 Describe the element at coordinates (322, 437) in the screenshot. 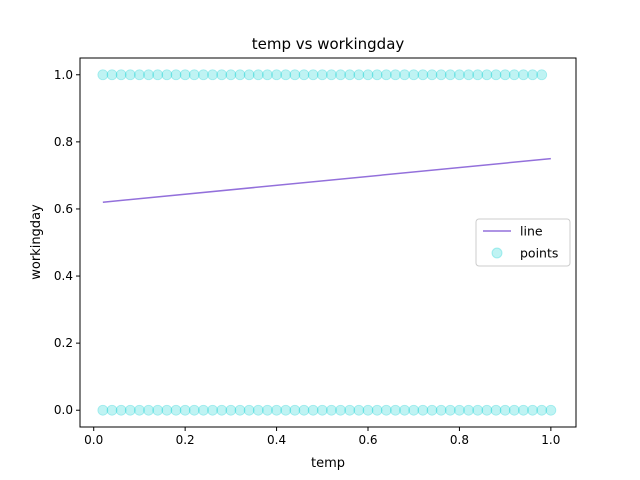

I see `x-axis: 0.0 0.2 0.4 0.6 0.8 1.0` at that location.